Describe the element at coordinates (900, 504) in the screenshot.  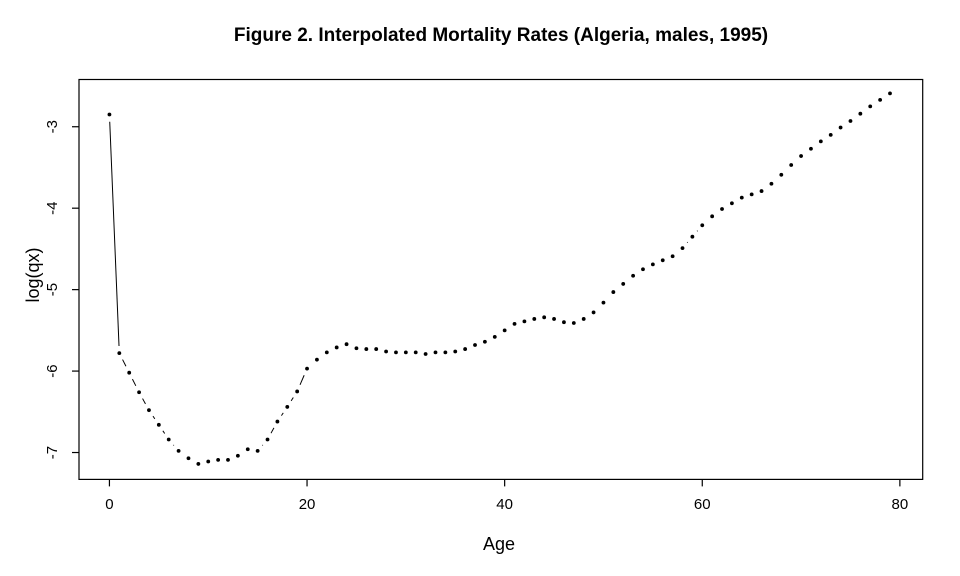
I see `x-tick-label: 80` at that location.